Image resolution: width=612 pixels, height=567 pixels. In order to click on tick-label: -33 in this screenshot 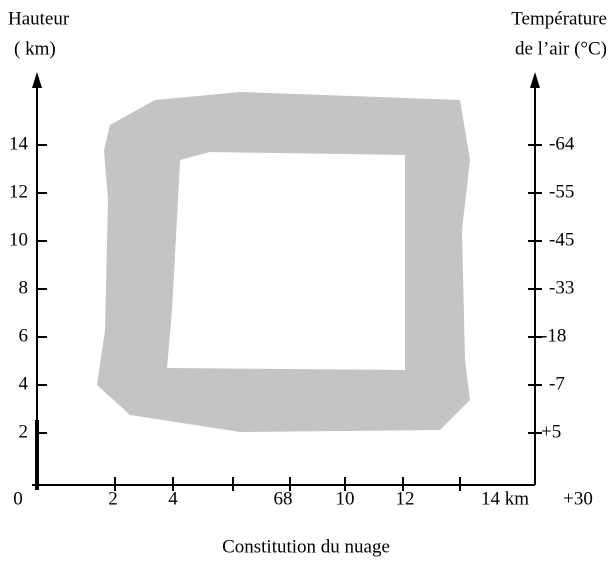, I will do `click(561, 287)`.